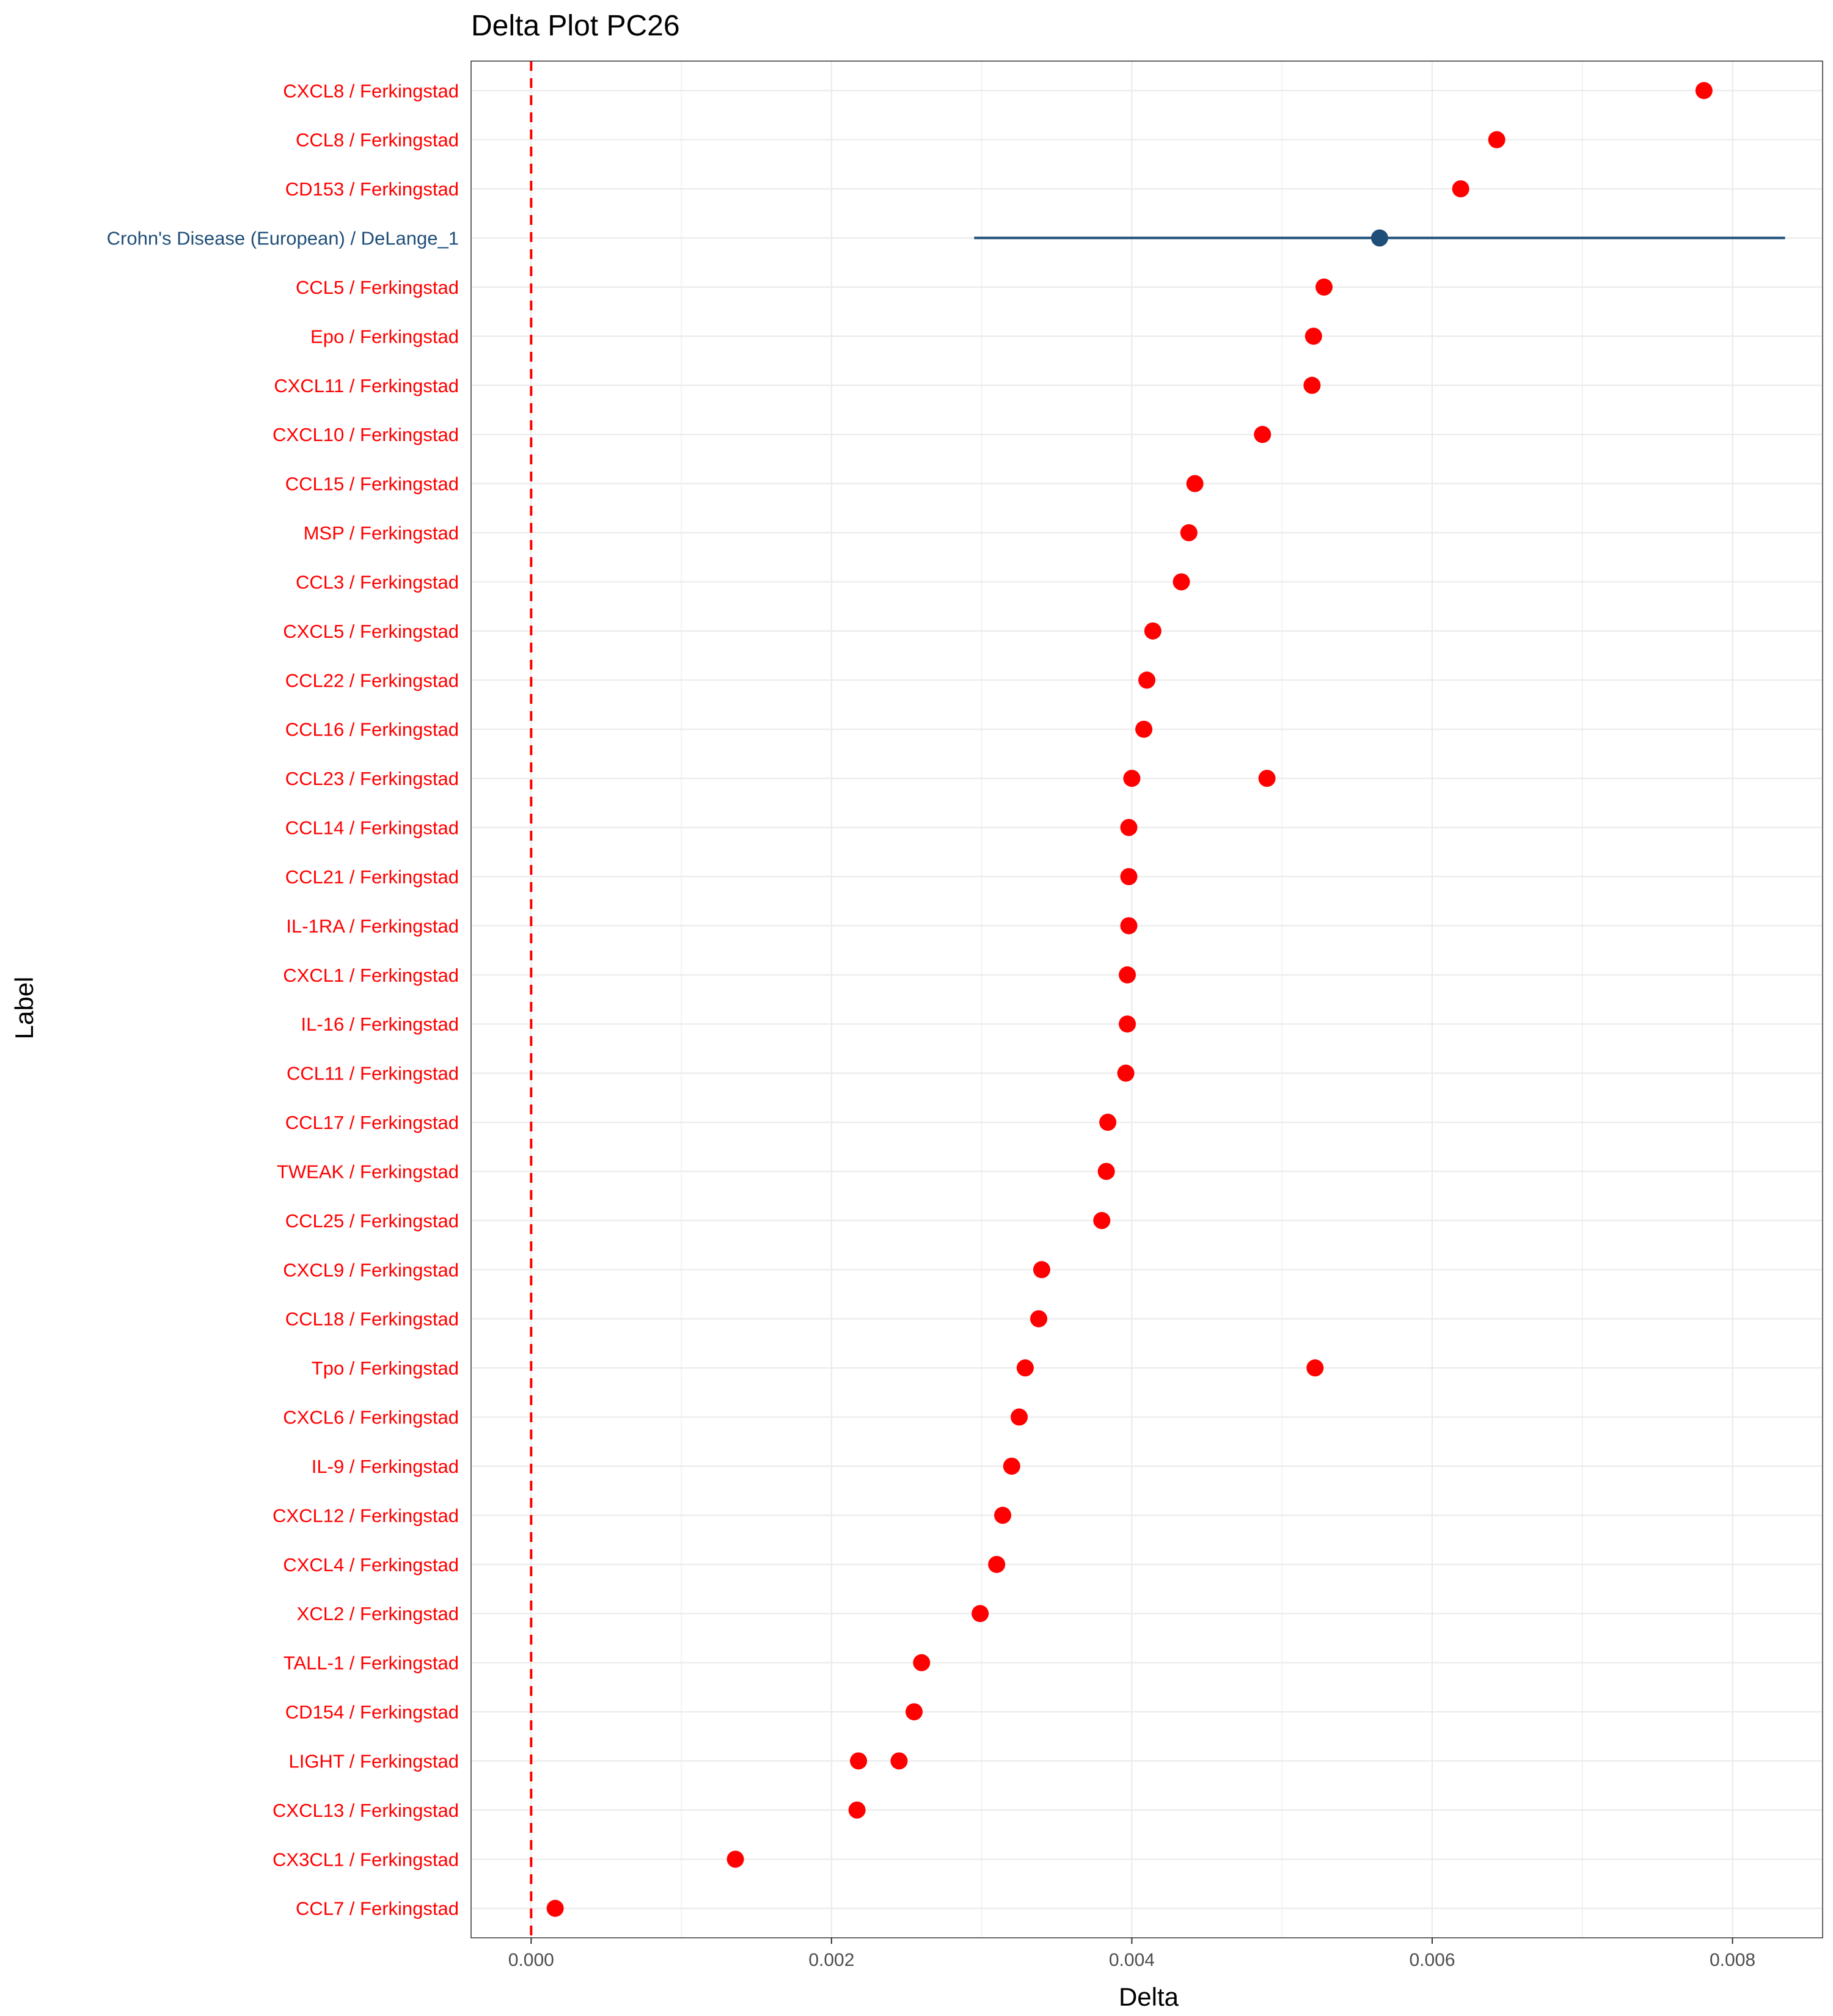 The image size is (1833, 2016). I want to click on x-tick-label: 0.000, so click(531, 1960).